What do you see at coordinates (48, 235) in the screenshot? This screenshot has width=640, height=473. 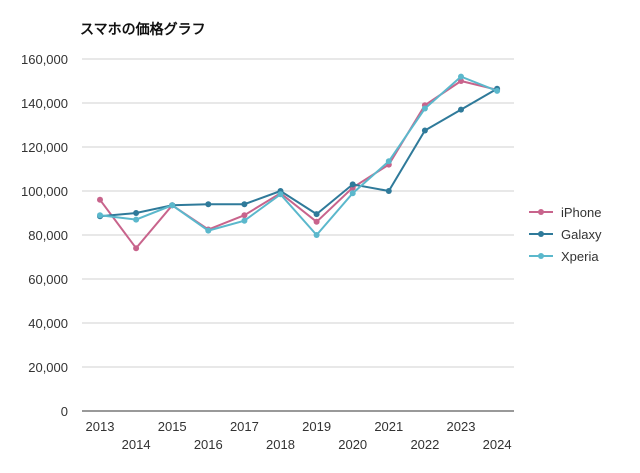 I see `y-tick-label: 80,000` at bounding box center [48, 235].